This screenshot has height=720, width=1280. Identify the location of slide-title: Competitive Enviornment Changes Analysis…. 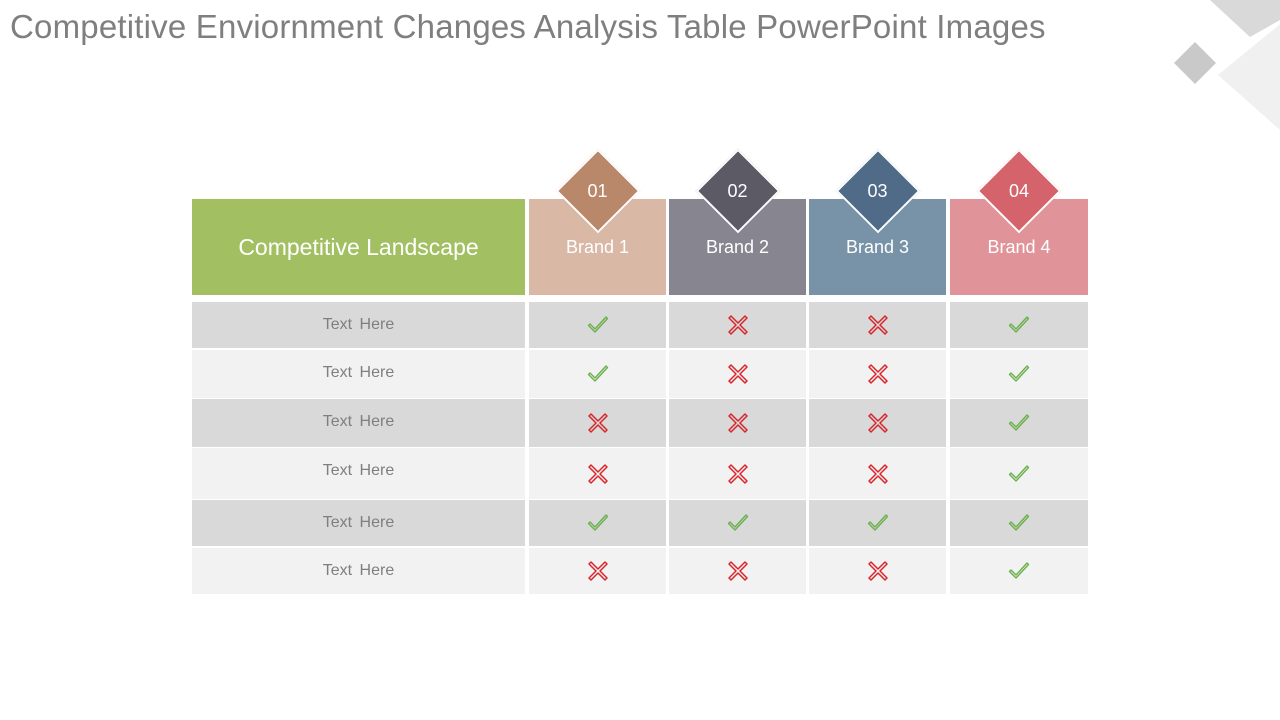
(528, 26).